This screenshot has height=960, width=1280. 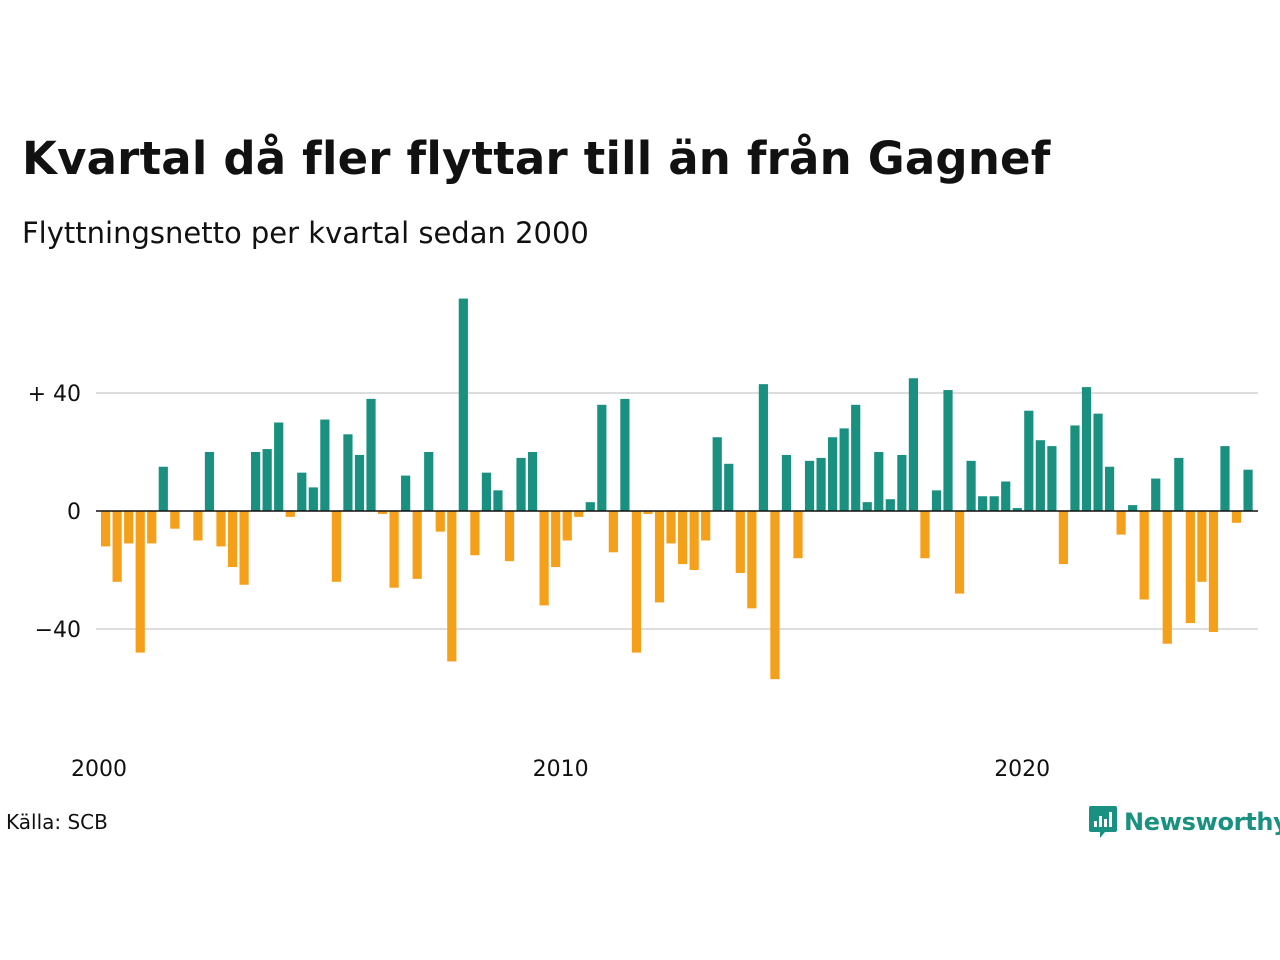 I want to click on y-tick-label: 0, so click(x=74, y=512).